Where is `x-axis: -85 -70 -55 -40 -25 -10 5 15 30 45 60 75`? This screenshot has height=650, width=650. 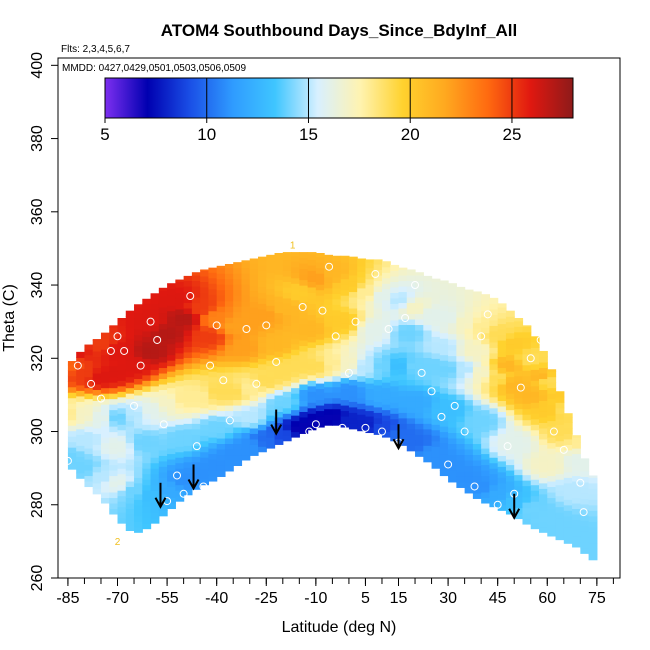 x-axis: -85 -70 -55 -40 -25 -10 5 15 30 45 60 75 is located at coordinates (335, 592).